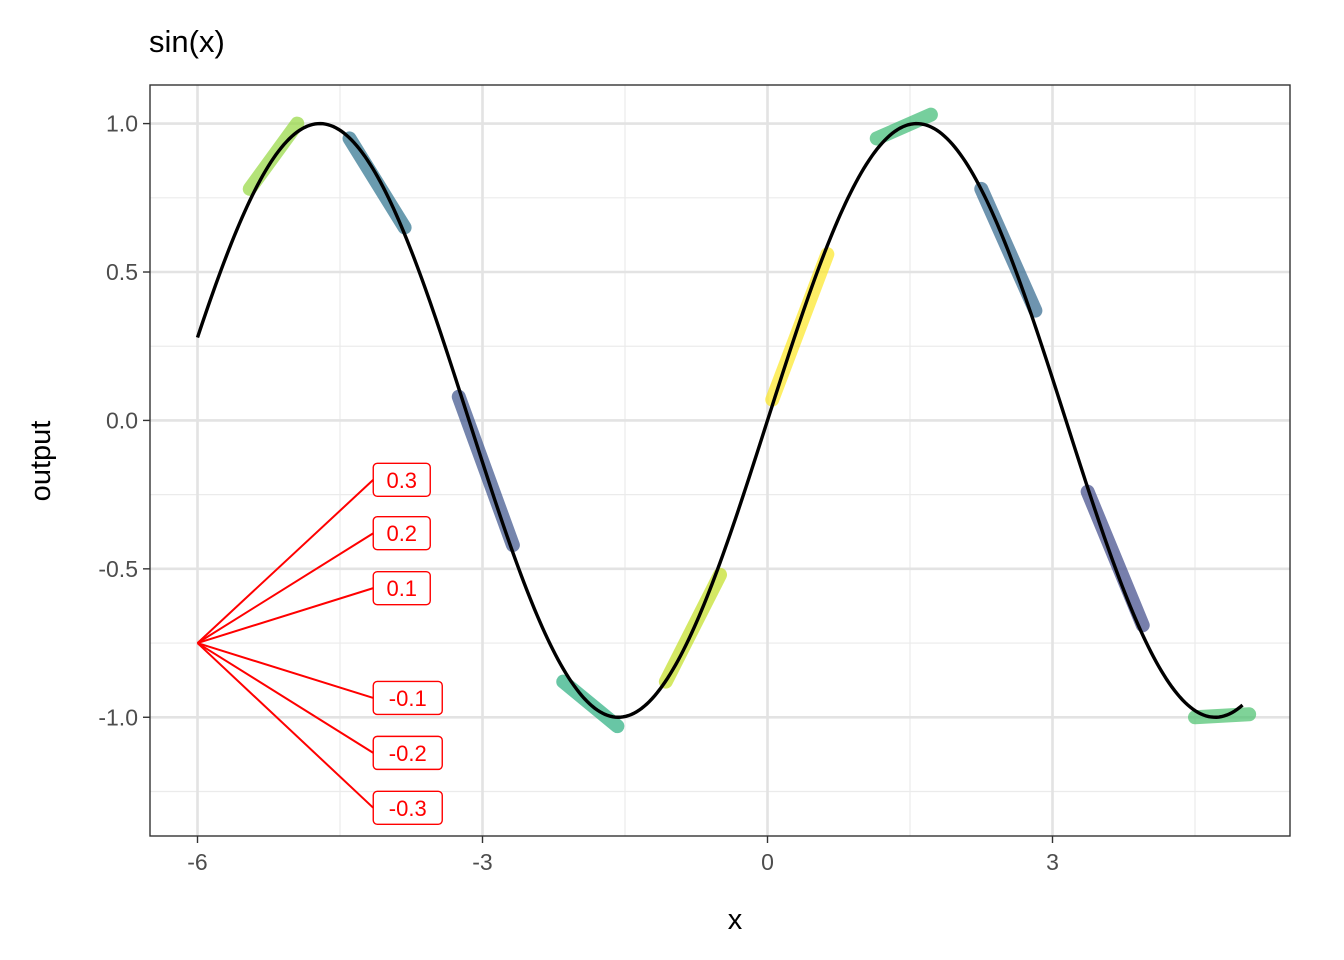 Image resolution: width=1344 pixels, height=960 pixels. Describe the element at coordinates (735, 920) in the screenshot. I see `x-axis-title: x` at that location.